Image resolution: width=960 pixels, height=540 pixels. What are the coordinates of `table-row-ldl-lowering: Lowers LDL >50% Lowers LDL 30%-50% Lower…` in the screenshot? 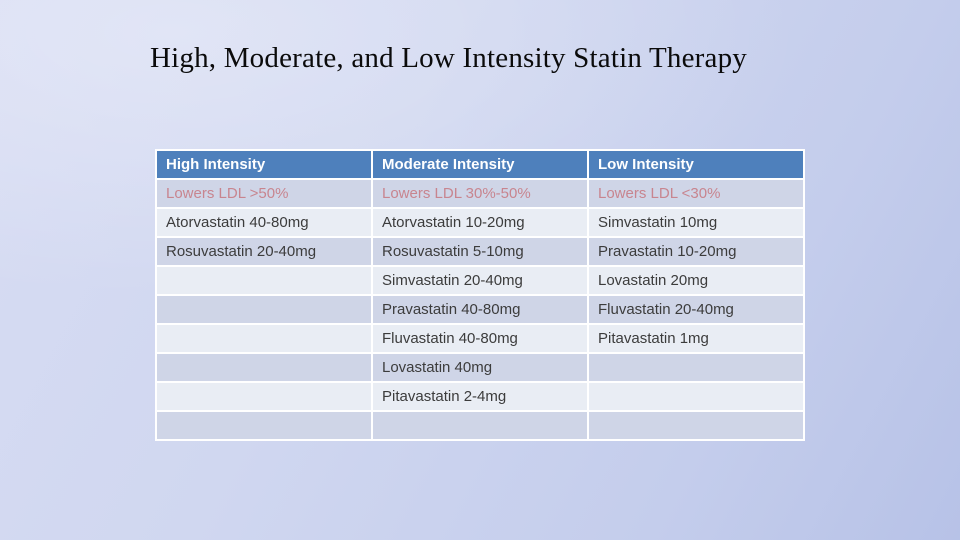 It's located at (480, 193).